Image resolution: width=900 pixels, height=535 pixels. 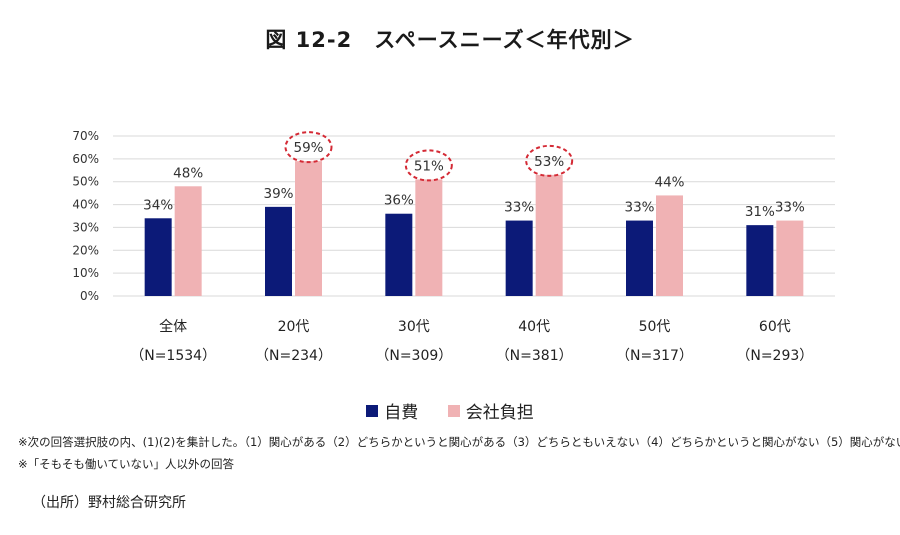 What do you see at coordinates (294, 327) in the screenshot?
I see `x-category-label: 20代` at bounding box center [294, 327].